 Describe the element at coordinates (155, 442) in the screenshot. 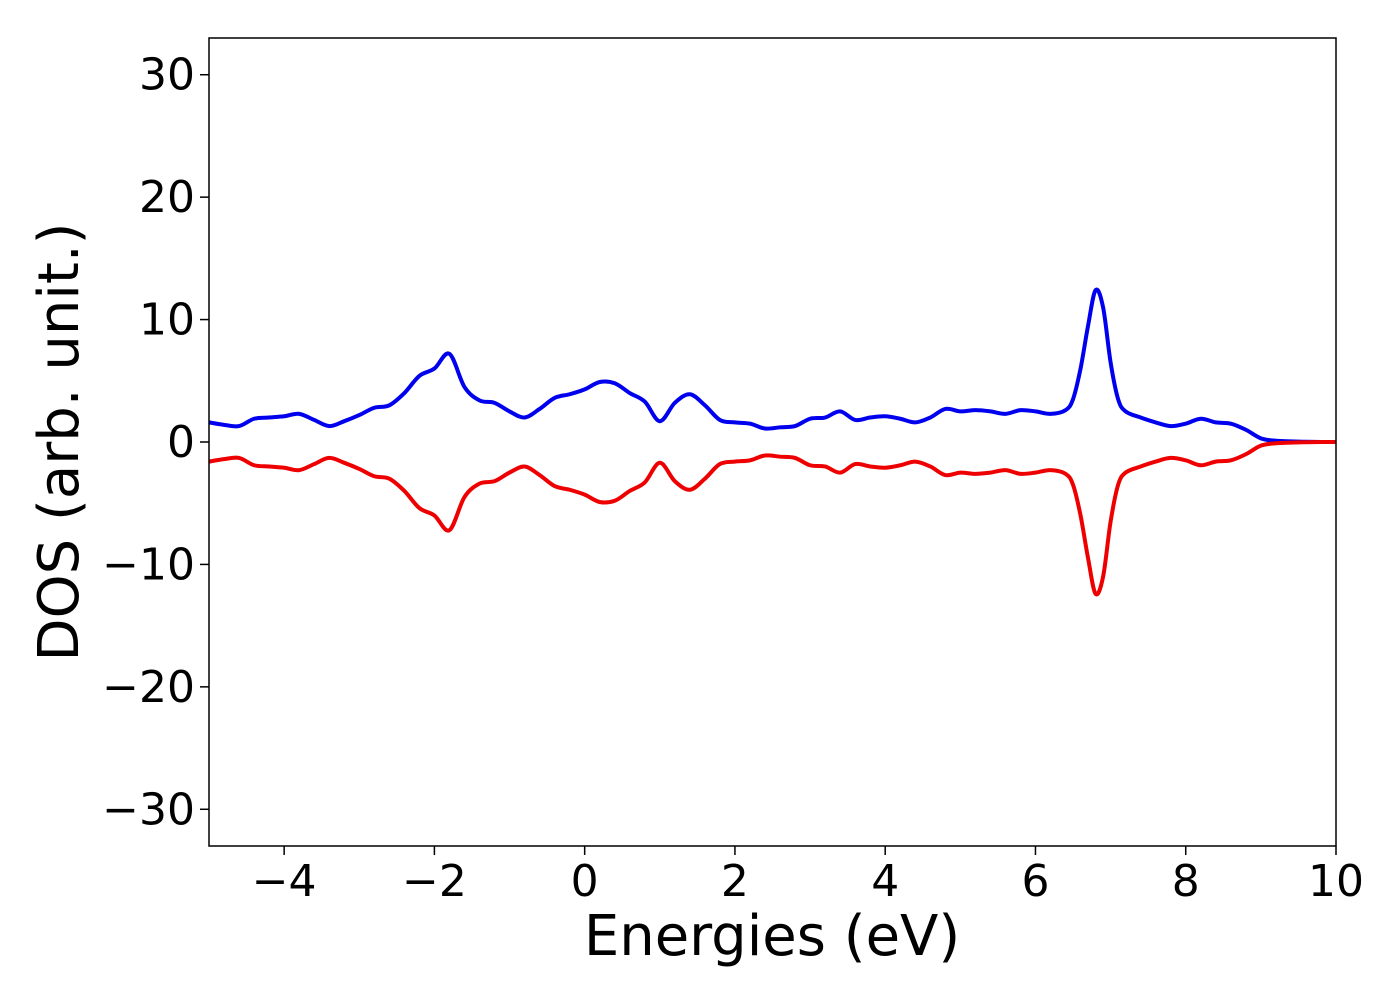

I see `y-axis-ticks: −30 −20 −10 0 10 20 30` at that location.